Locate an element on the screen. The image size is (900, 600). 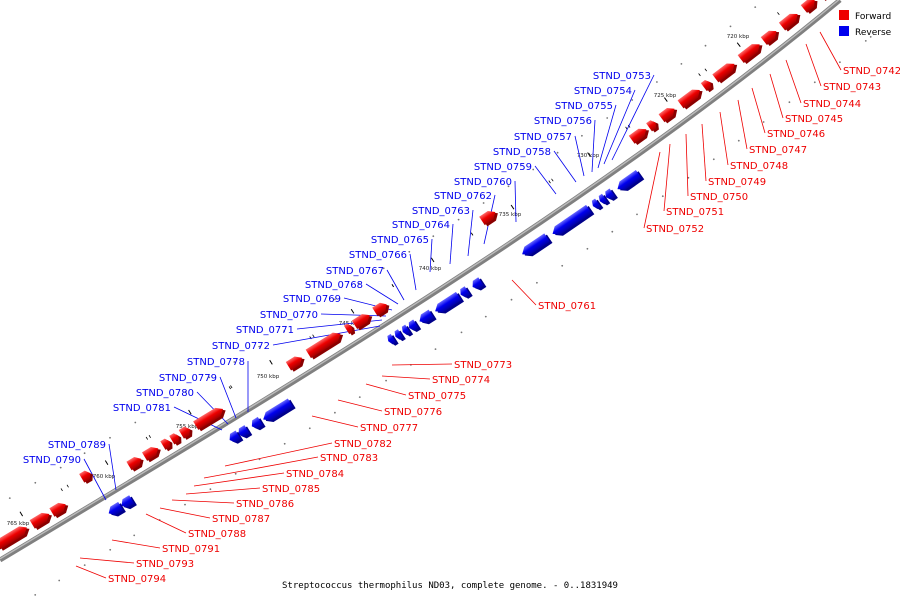
gene-label: STND_0767 is located at coordinates (355, 271).